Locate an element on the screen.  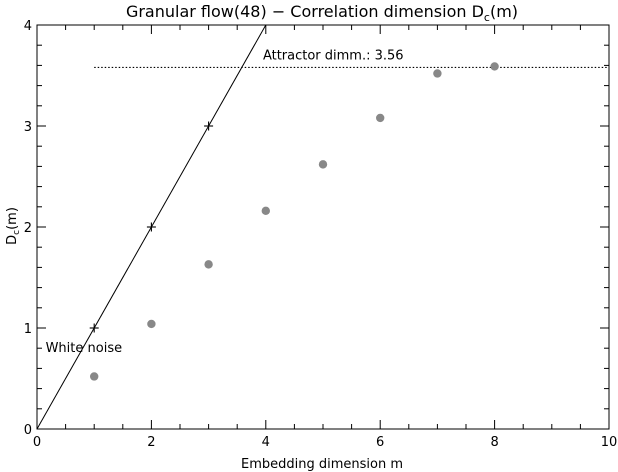
x-tick-label: 0 is located at coordinates (37, 442).